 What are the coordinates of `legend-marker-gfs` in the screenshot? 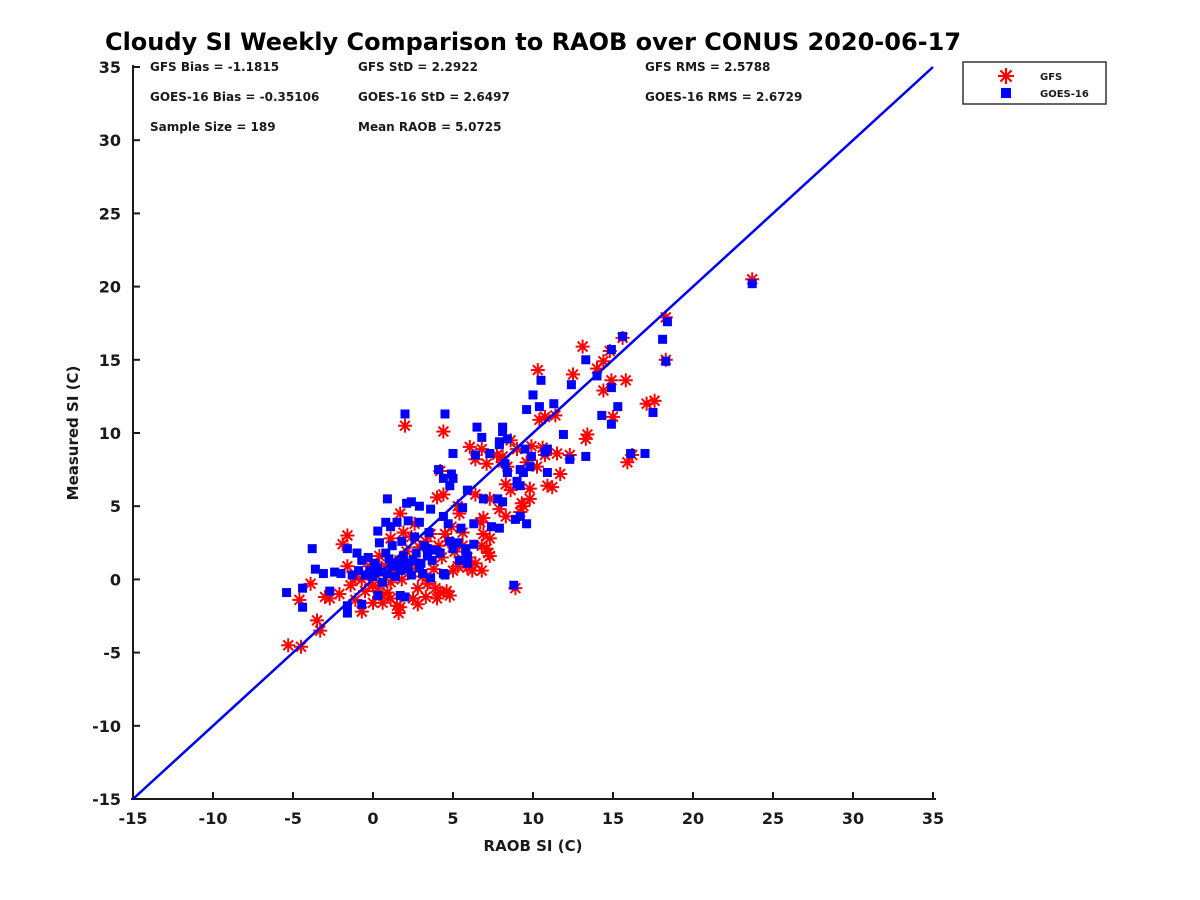 It's located at (1006, 76).